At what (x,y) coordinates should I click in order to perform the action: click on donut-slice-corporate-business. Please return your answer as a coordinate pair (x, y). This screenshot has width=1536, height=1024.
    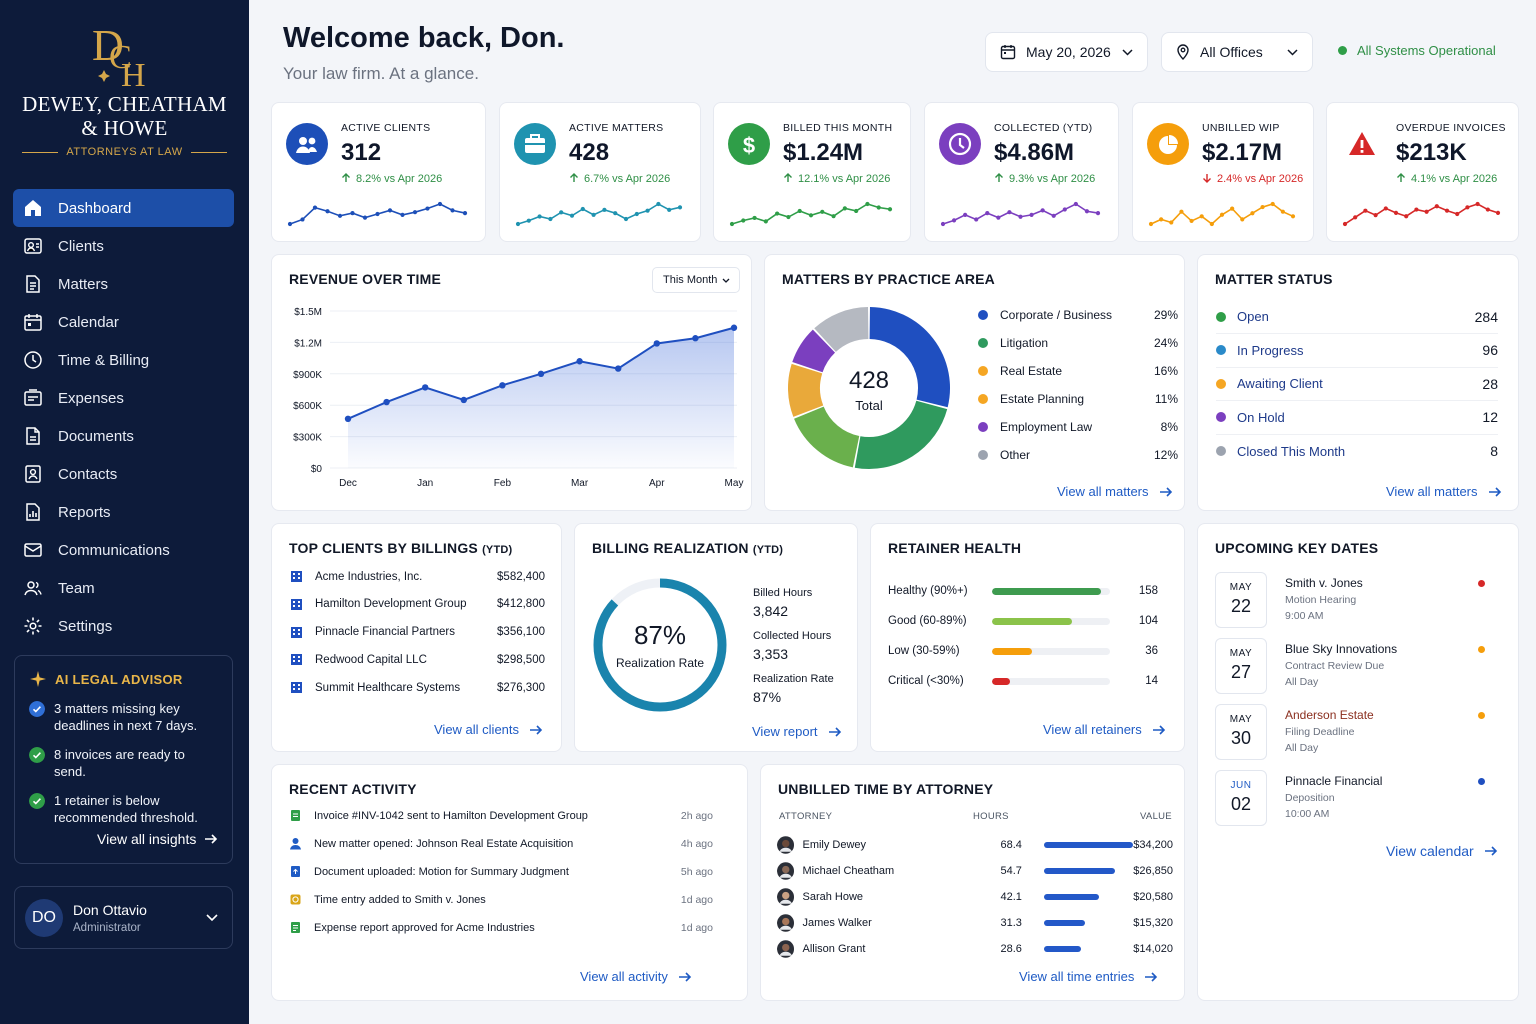
    Looking at the image, I should click on (909, 357).